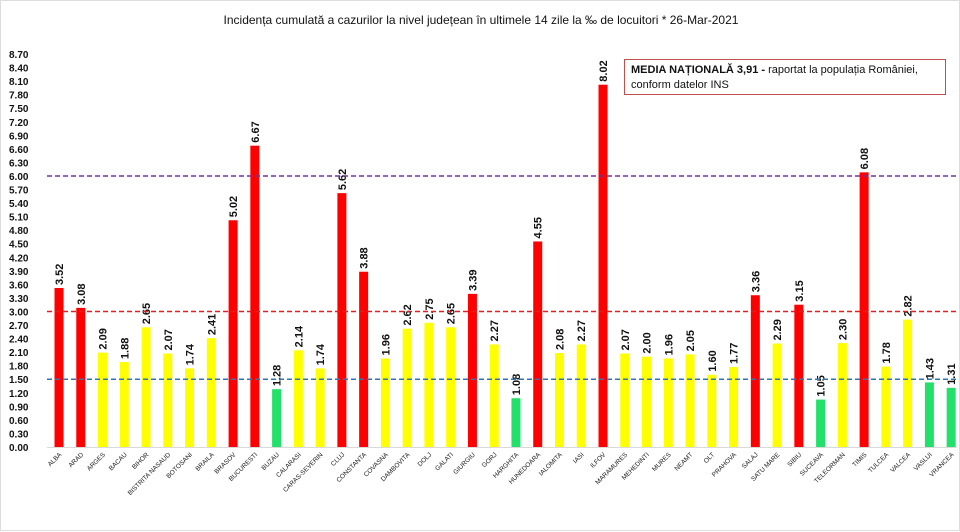 Image resolution: width=960 pixels, height=532 pixels. I want to click on y-tick-label: 6.90, so click(19, 136).